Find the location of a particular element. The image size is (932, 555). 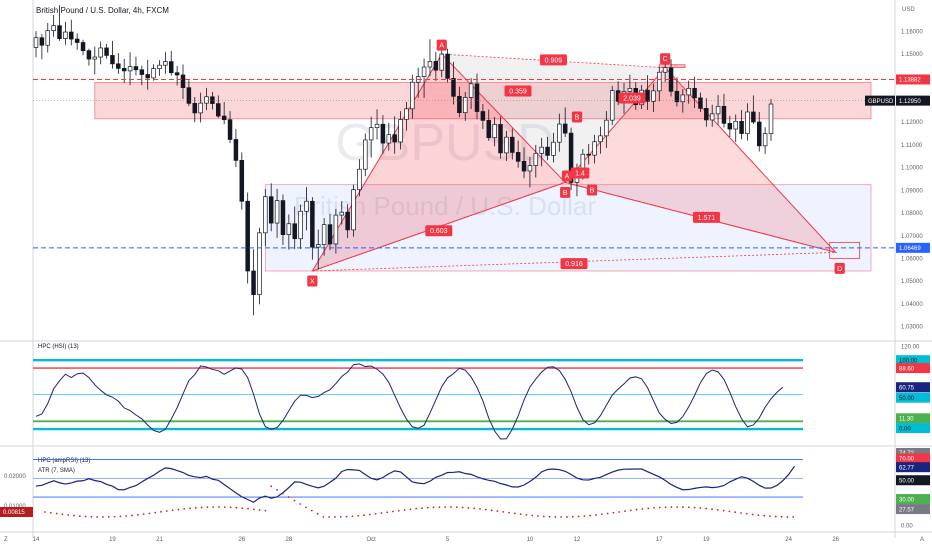

point-x-label-bg is located at coordinates (312, 281).